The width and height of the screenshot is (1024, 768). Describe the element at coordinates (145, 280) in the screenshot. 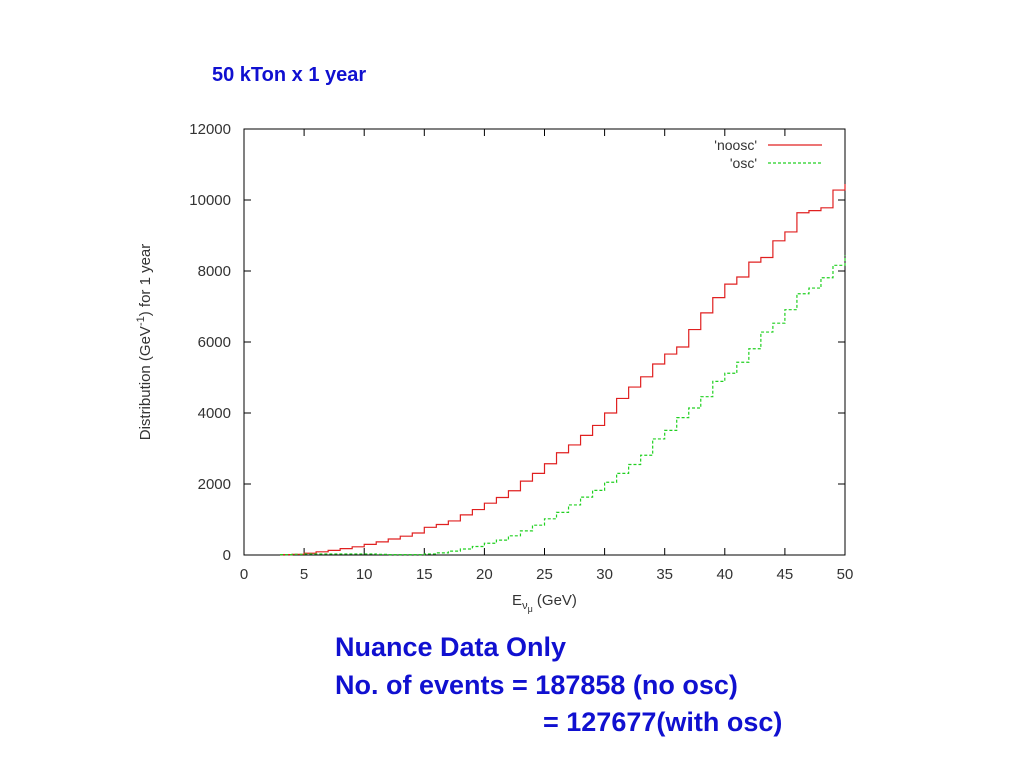

I see `y-axis-label-post: ) for 1 year` at that location.